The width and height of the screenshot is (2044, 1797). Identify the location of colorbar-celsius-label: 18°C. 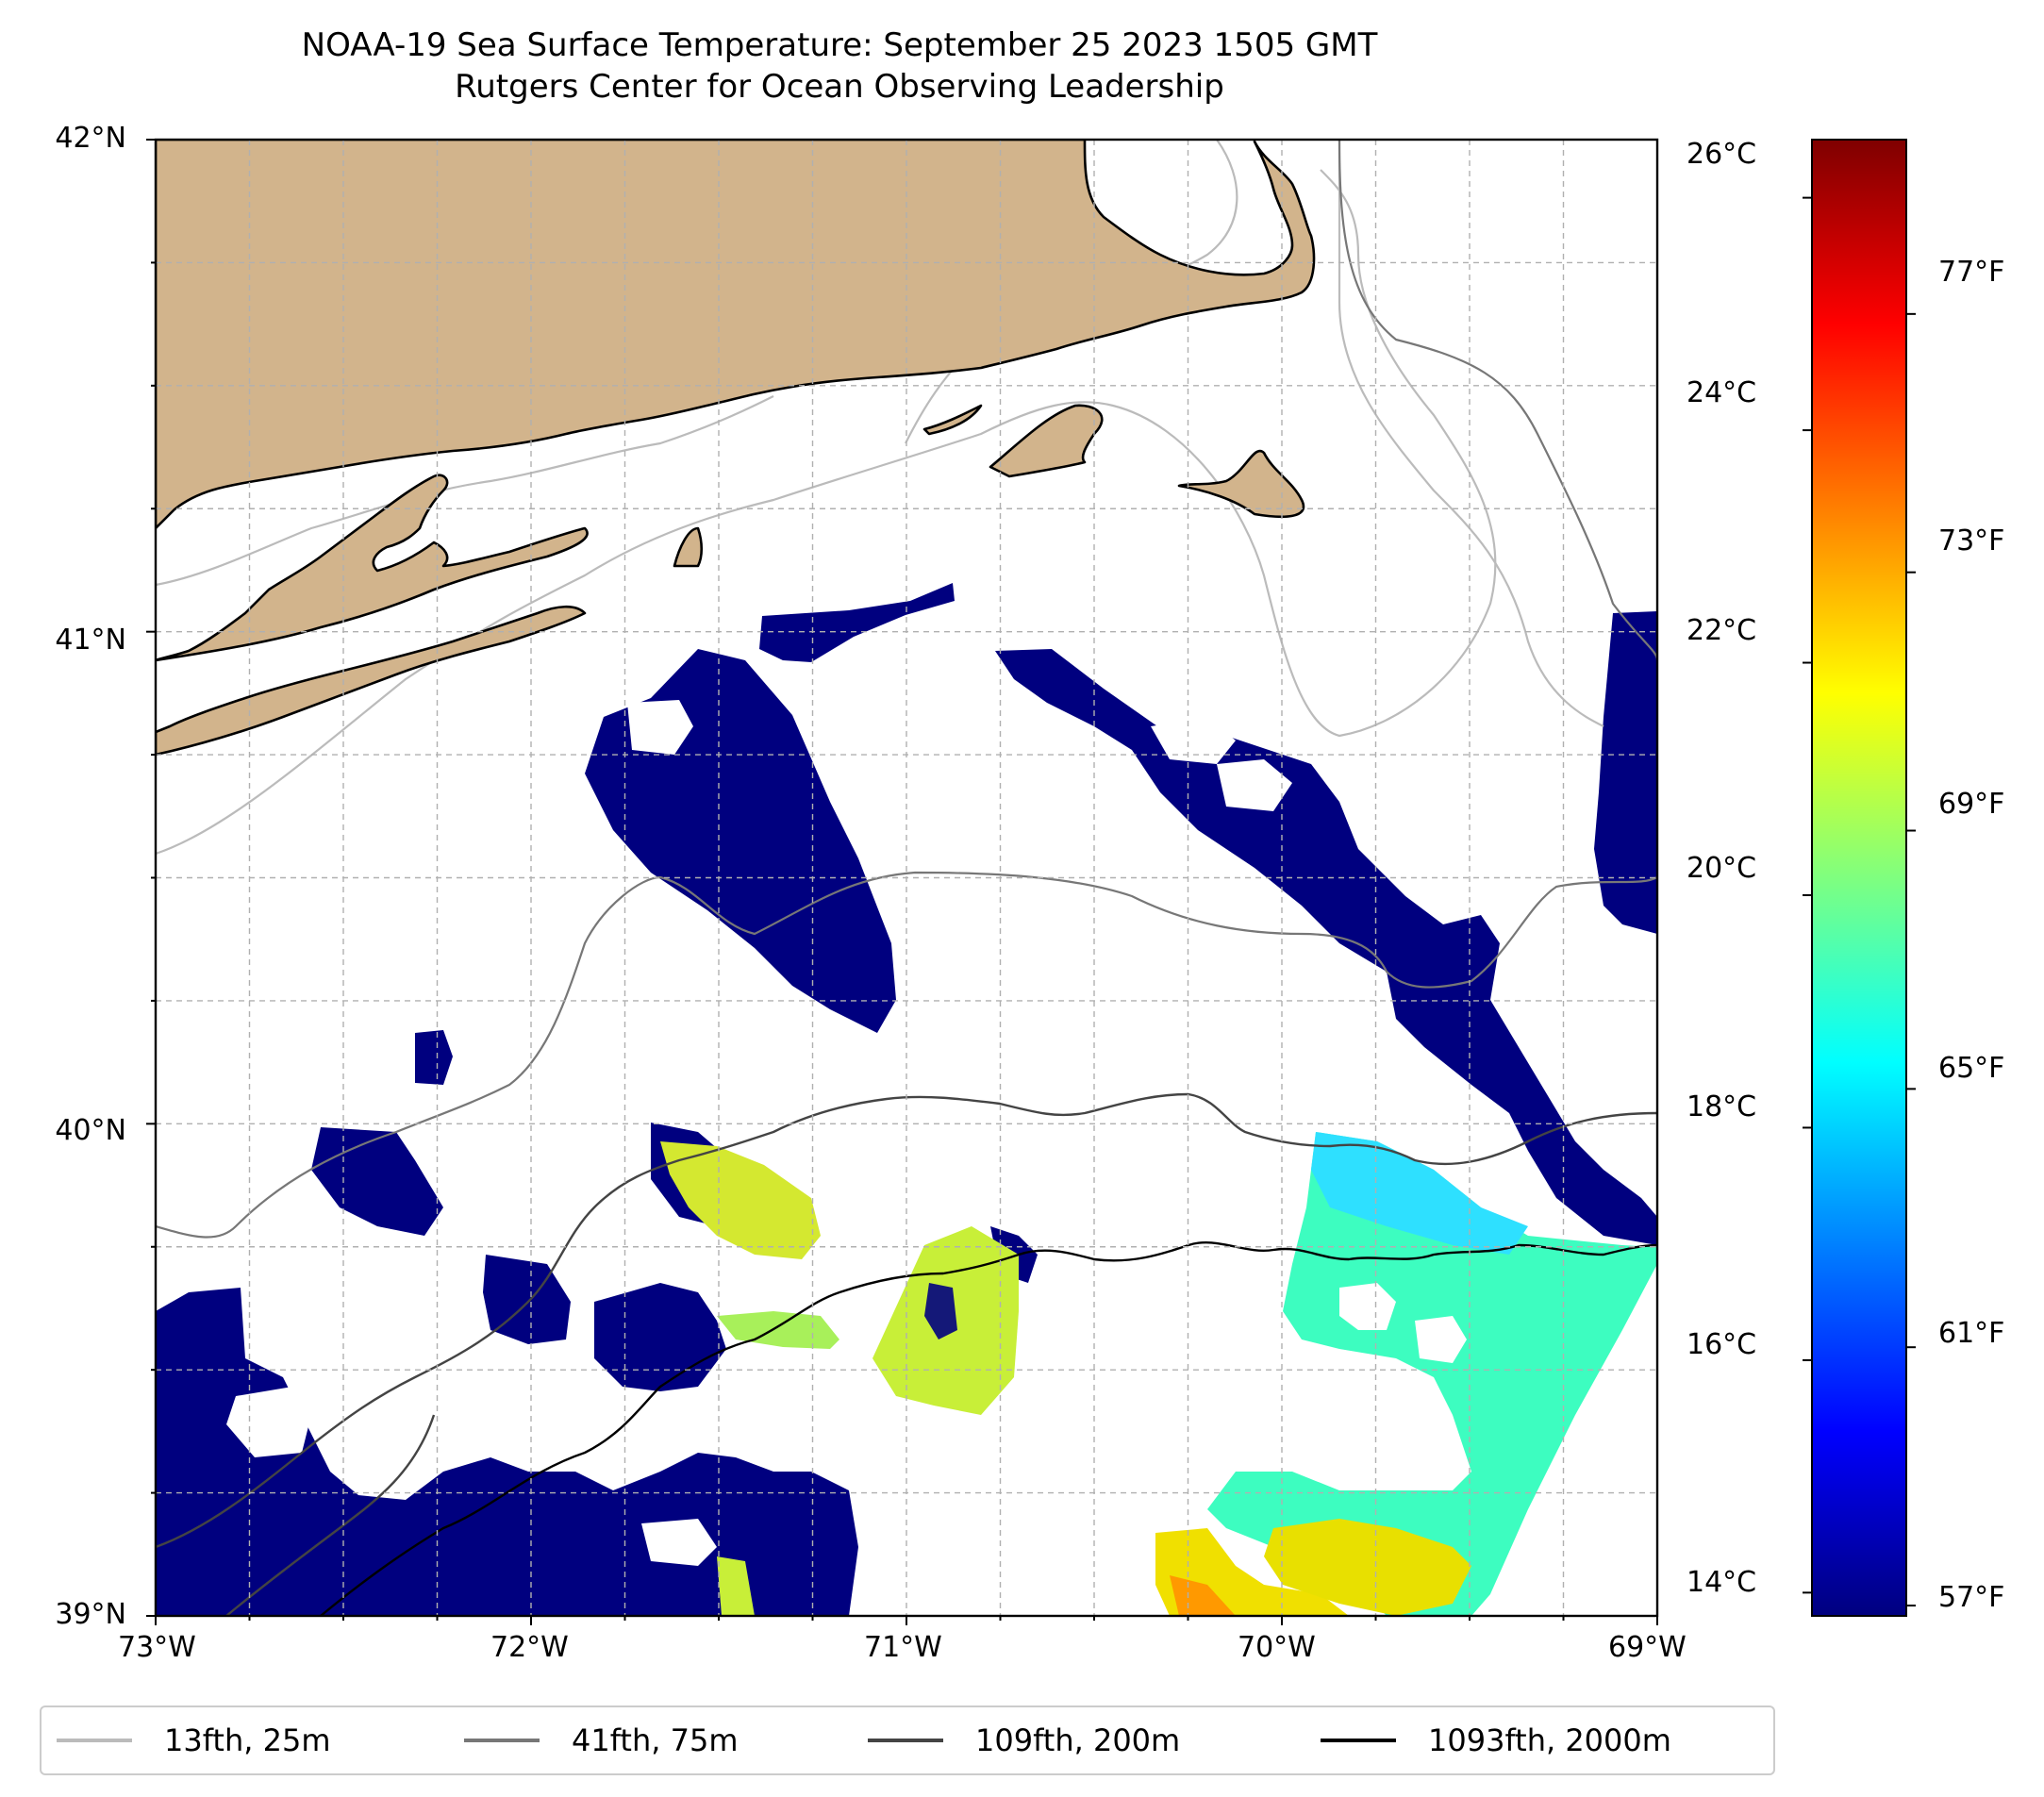
(1722, 1106).